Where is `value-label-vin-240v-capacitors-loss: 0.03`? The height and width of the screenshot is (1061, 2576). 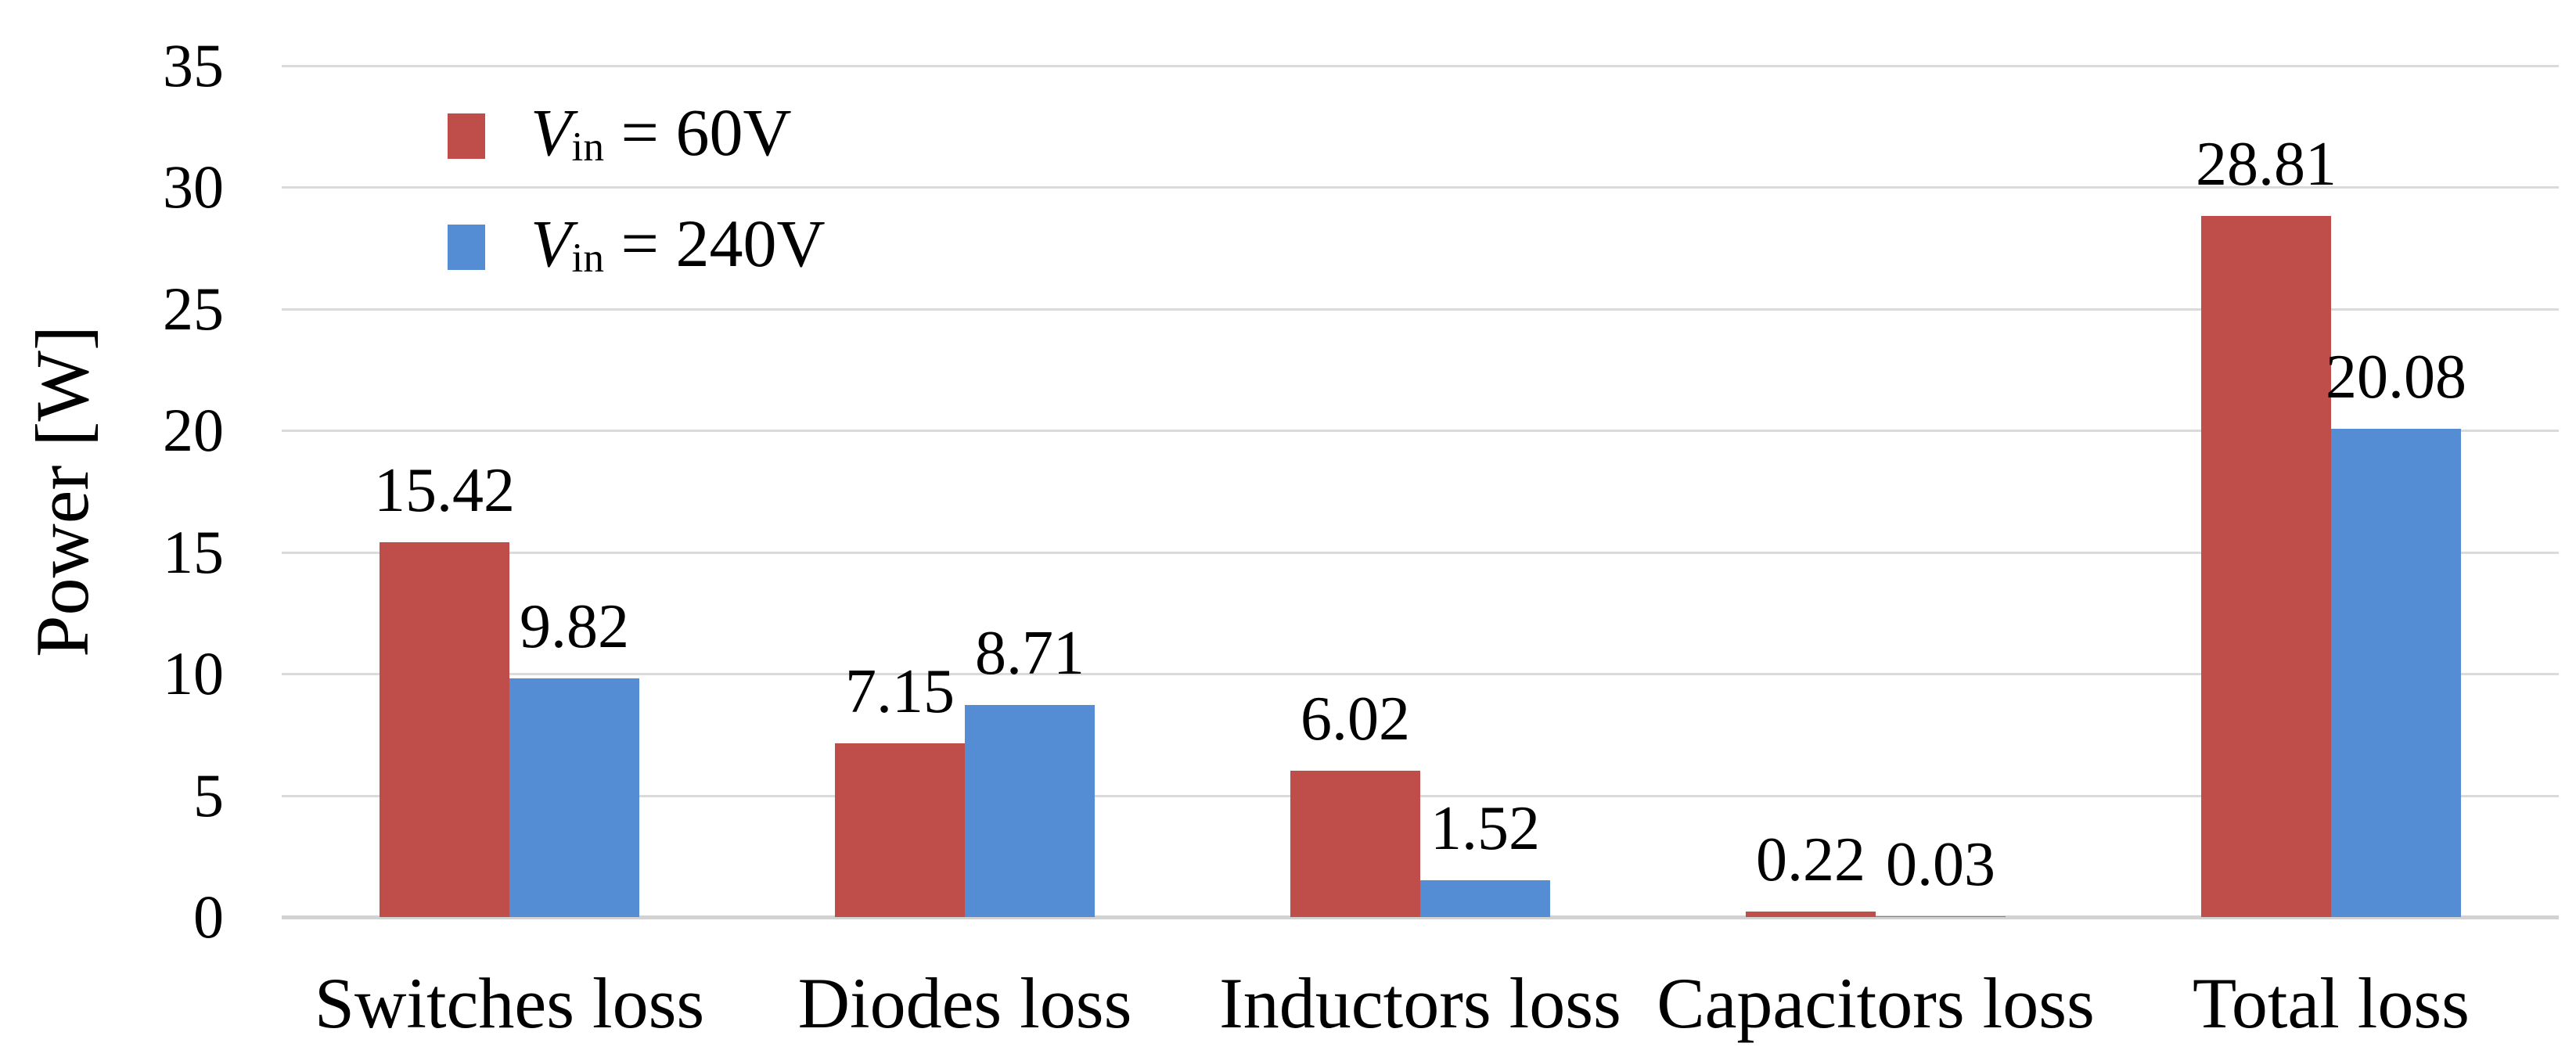
value-label-vin-240v-capacitors-loss: 0.03 is located at coordinates (1941, 865).